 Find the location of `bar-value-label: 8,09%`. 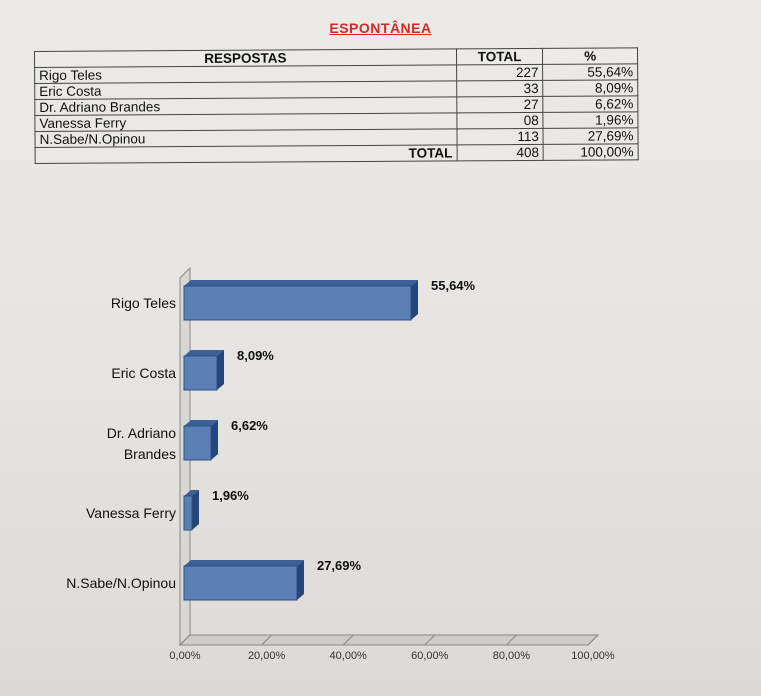

bar-value-label: 8,09% is located at coordinates (255, 355).